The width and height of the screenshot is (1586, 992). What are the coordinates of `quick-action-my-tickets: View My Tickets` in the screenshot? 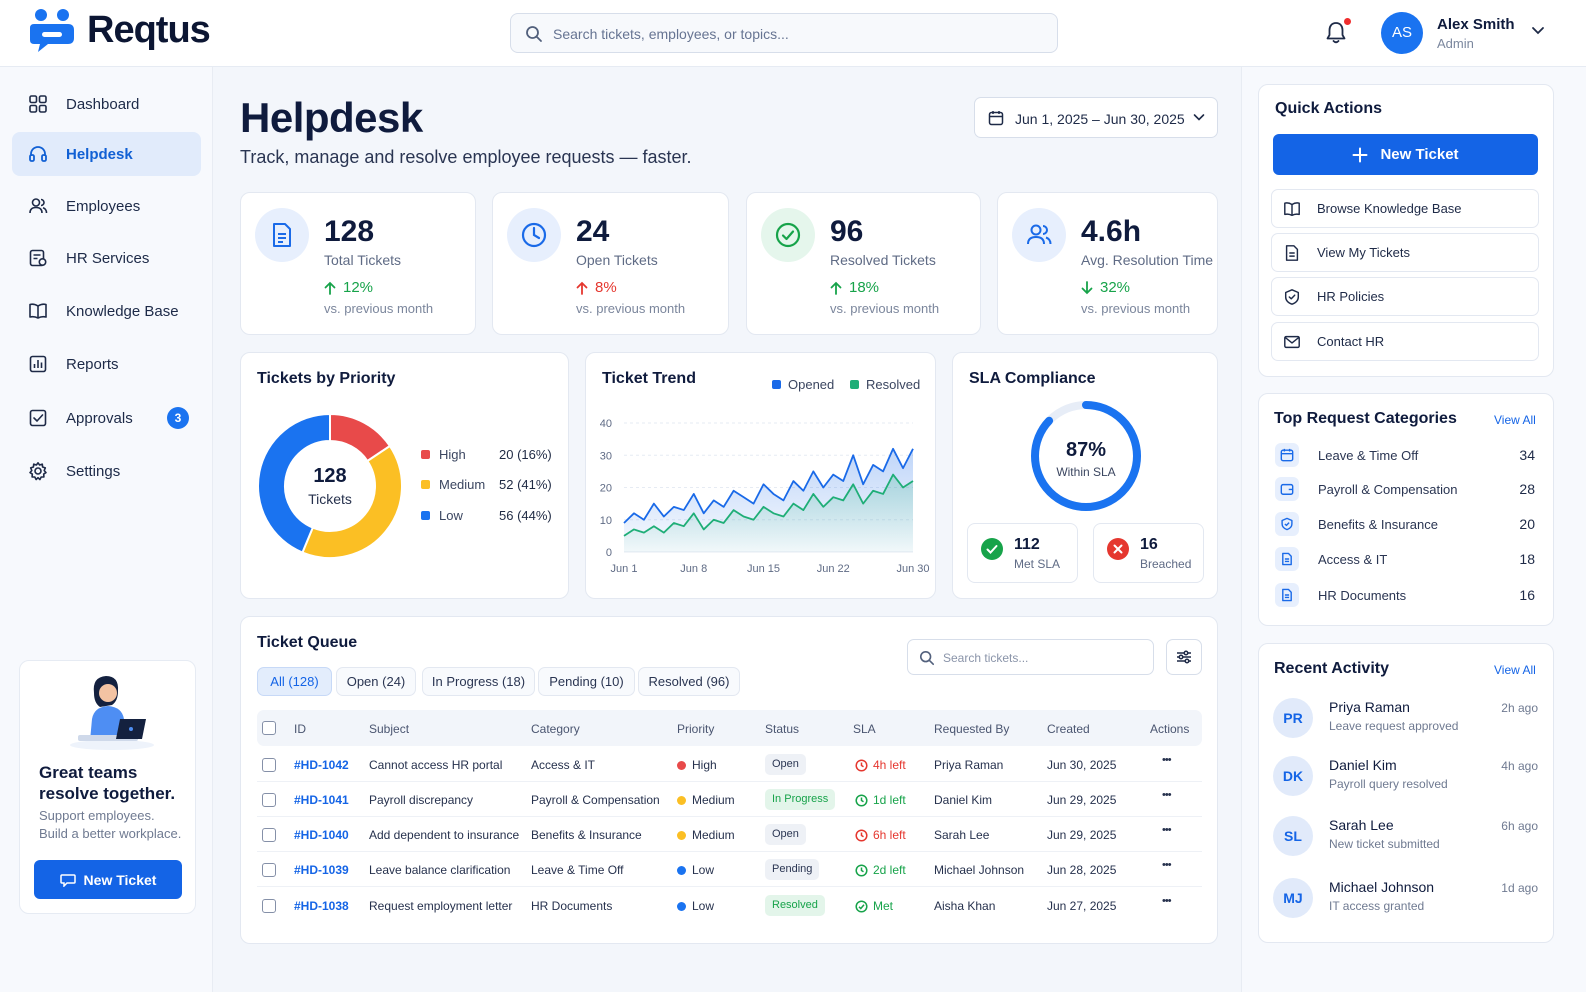 It's located at (1405, 252).